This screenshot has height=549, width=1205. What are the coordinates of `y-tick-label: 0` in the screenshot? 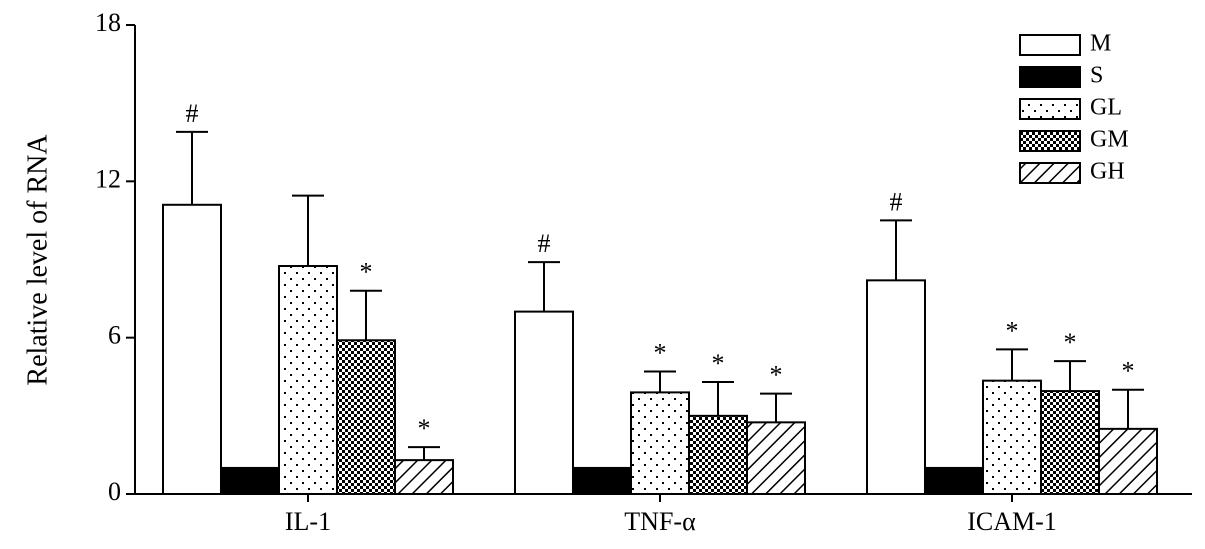 It's located at (114, 491).